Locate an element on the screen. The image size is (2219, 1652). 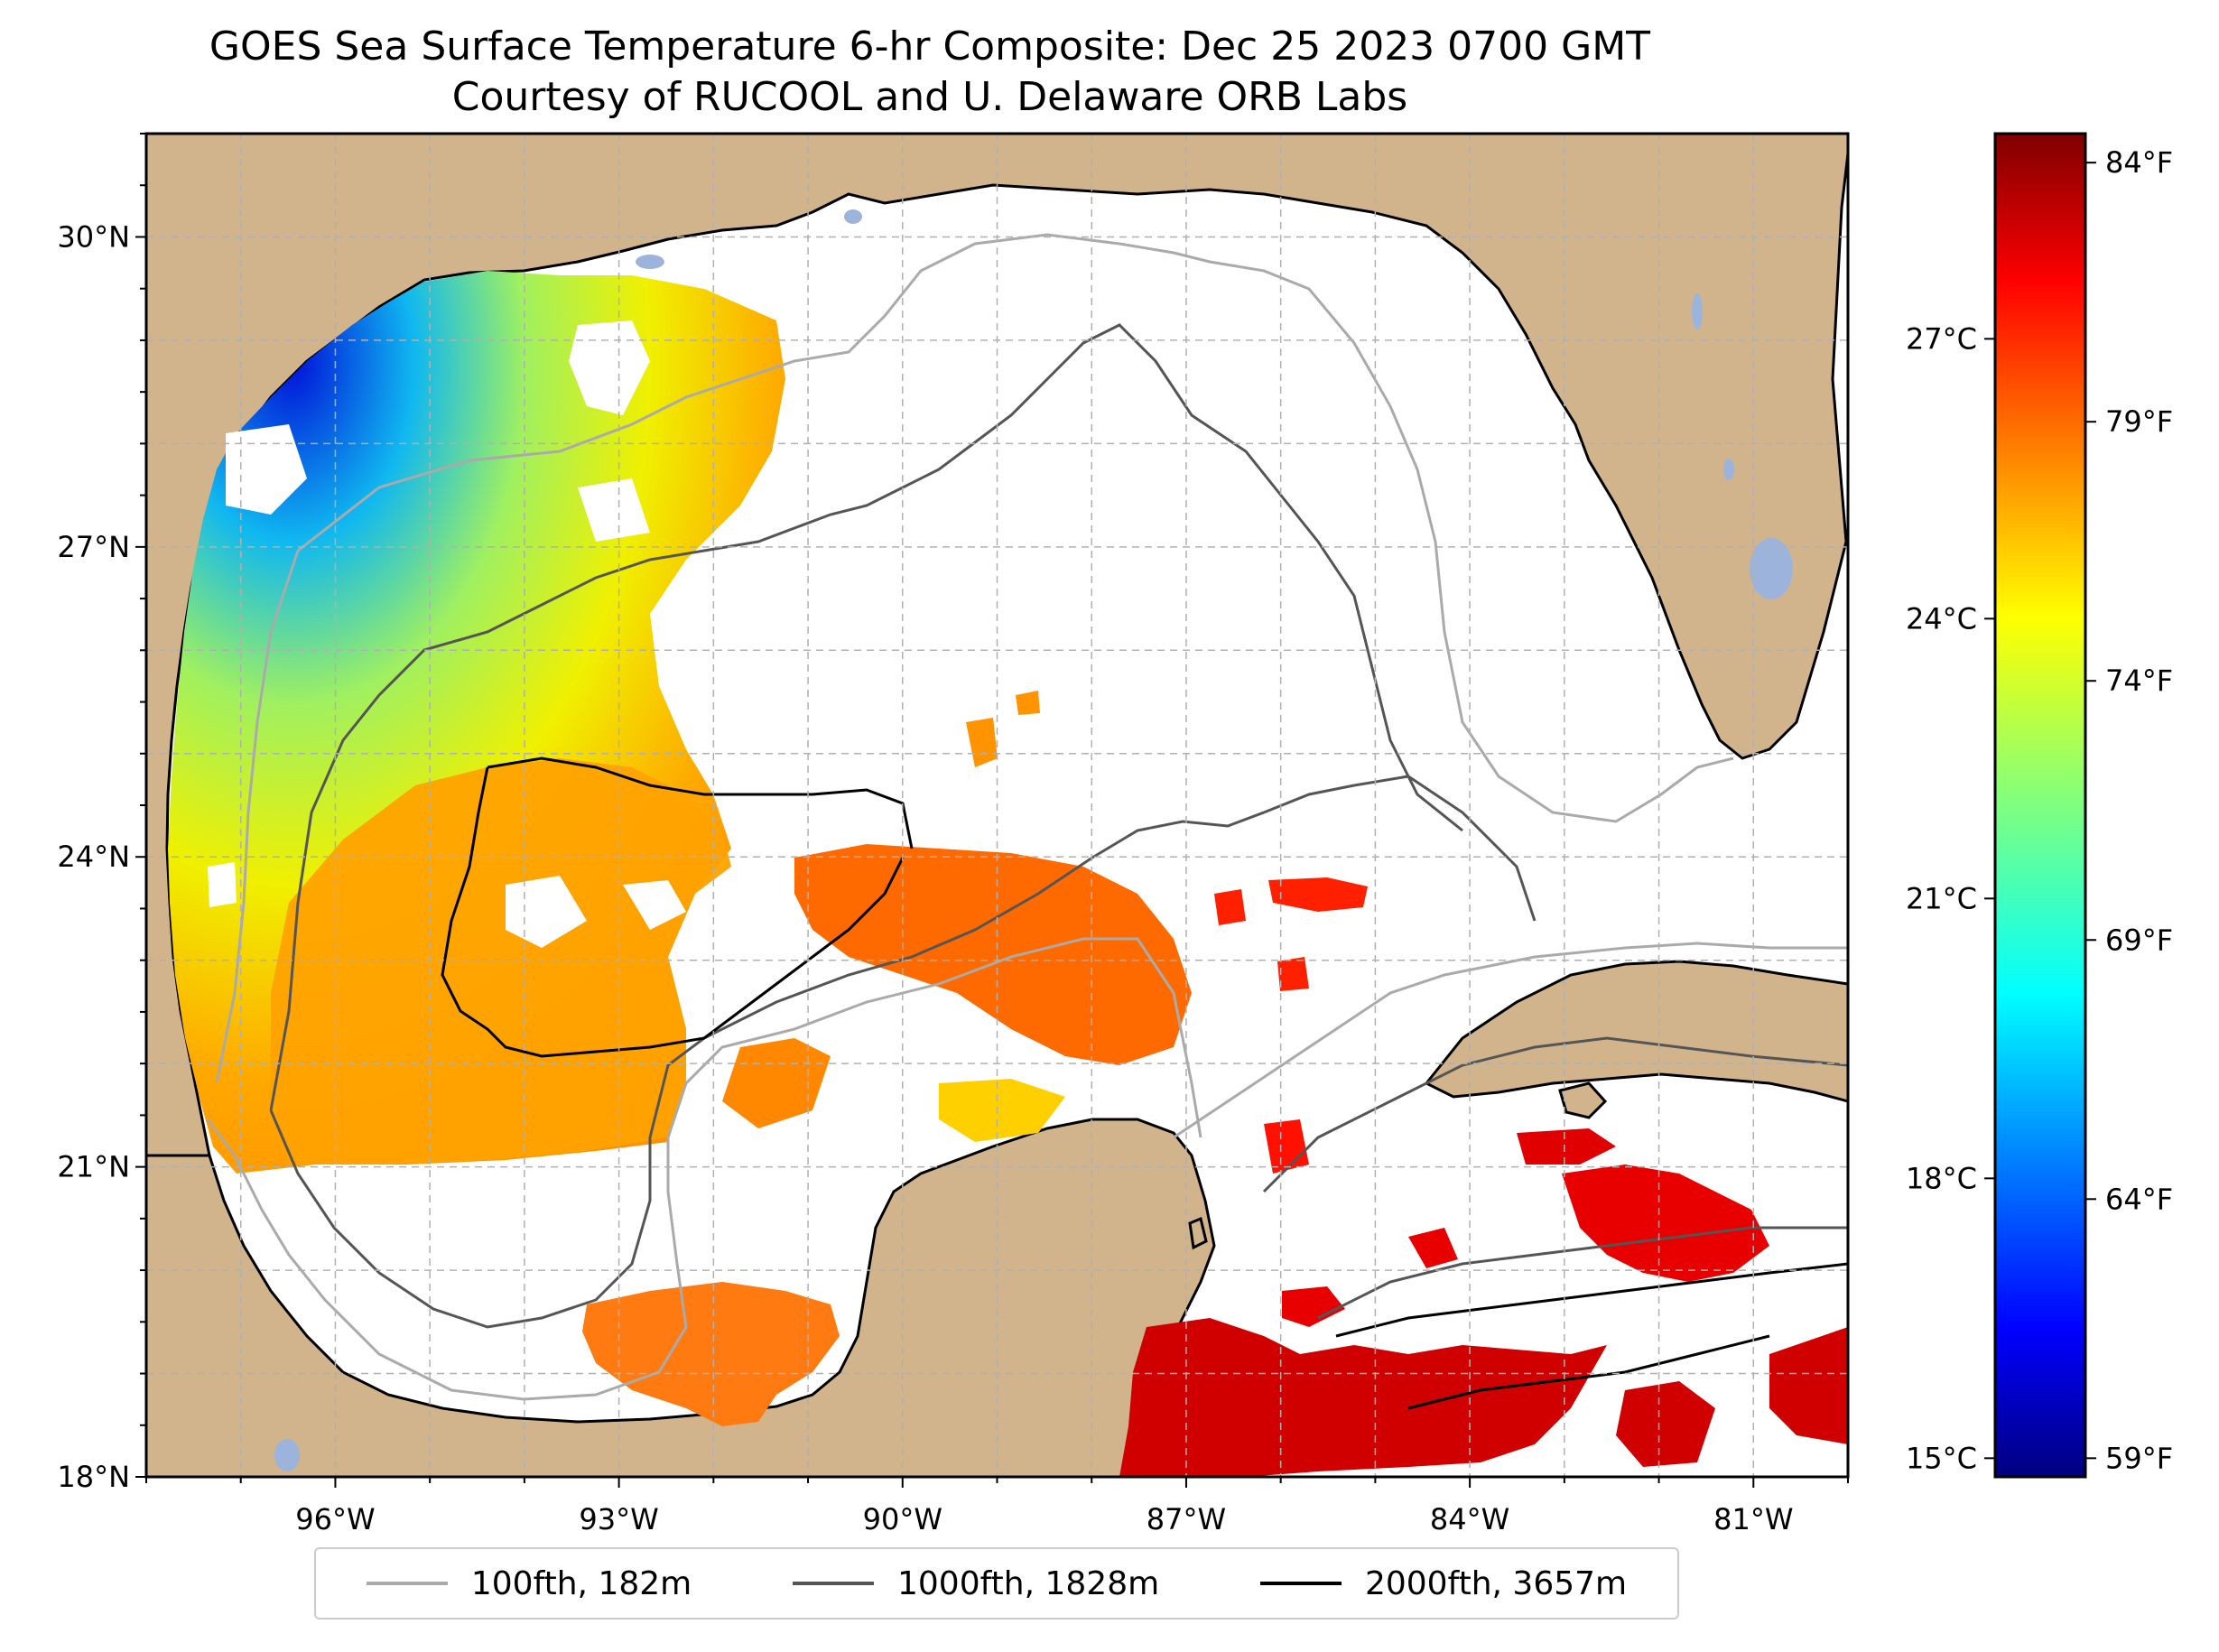
cb-f-tick-label: 59°F is located at coordinates (2139, 1458).